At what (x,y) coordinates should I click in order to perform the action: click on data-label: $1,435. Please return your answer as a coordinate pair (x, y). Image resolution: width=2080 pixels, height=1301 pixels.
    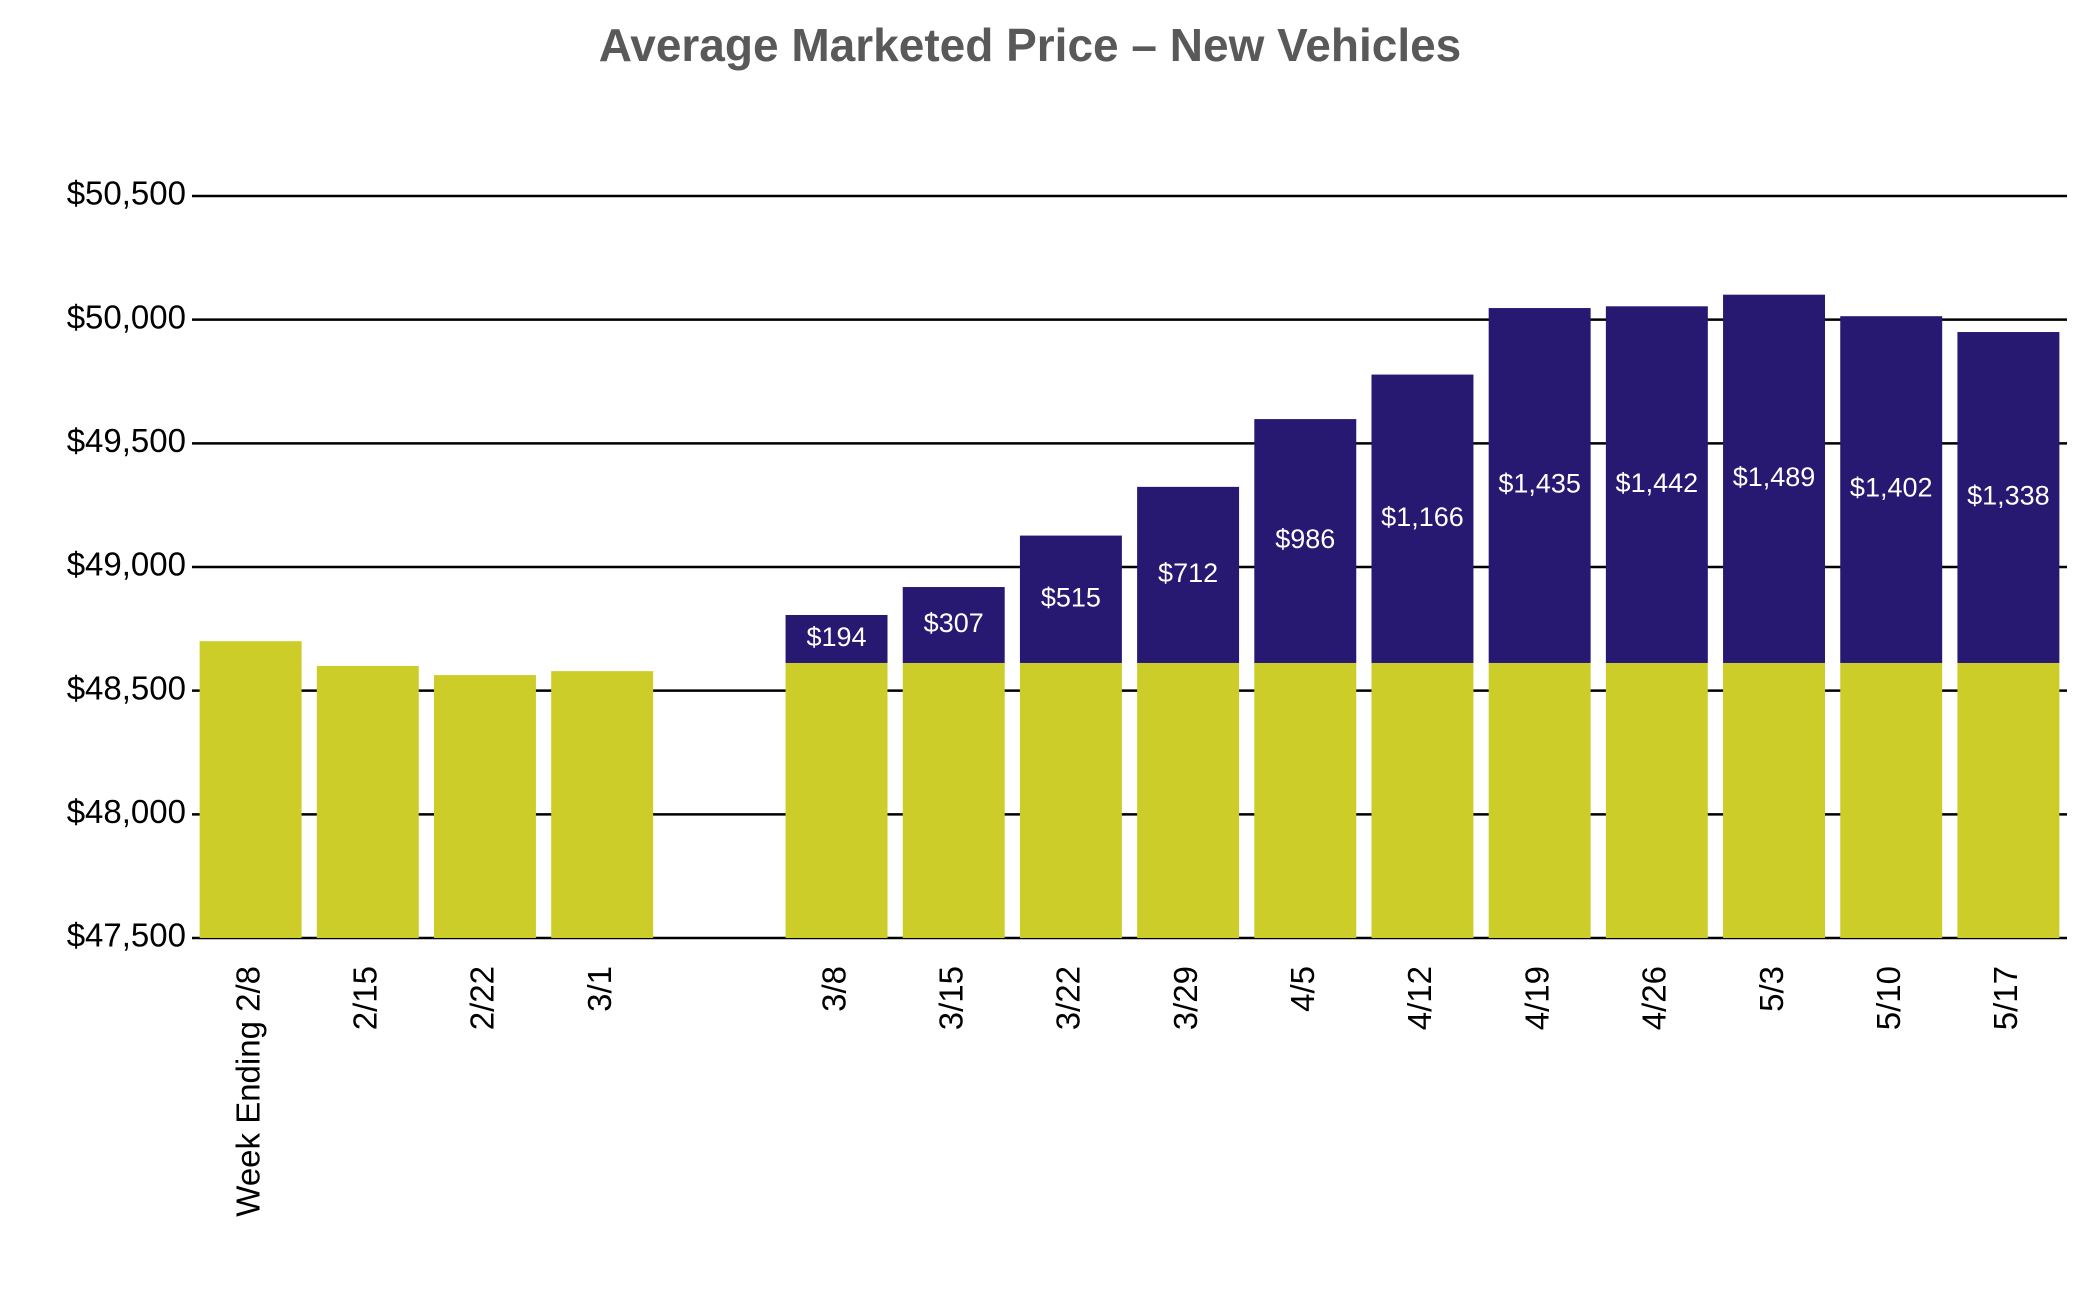
    Looking at the image, I should click on (1539, 484).